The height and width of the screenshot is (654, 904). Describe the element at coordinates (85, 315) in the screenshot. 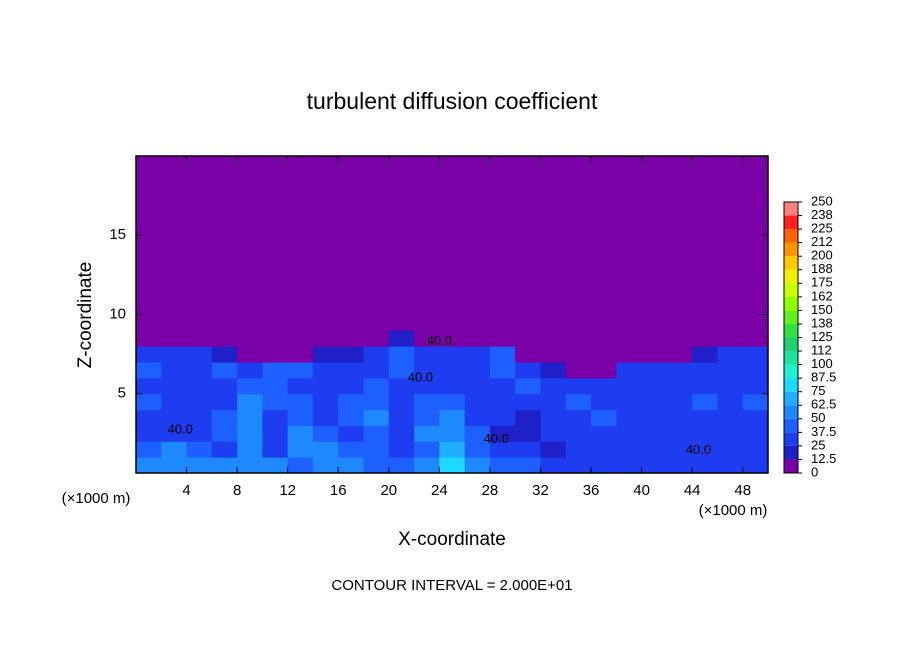

I see `y-axis-label: Z-coordinate` at that location.